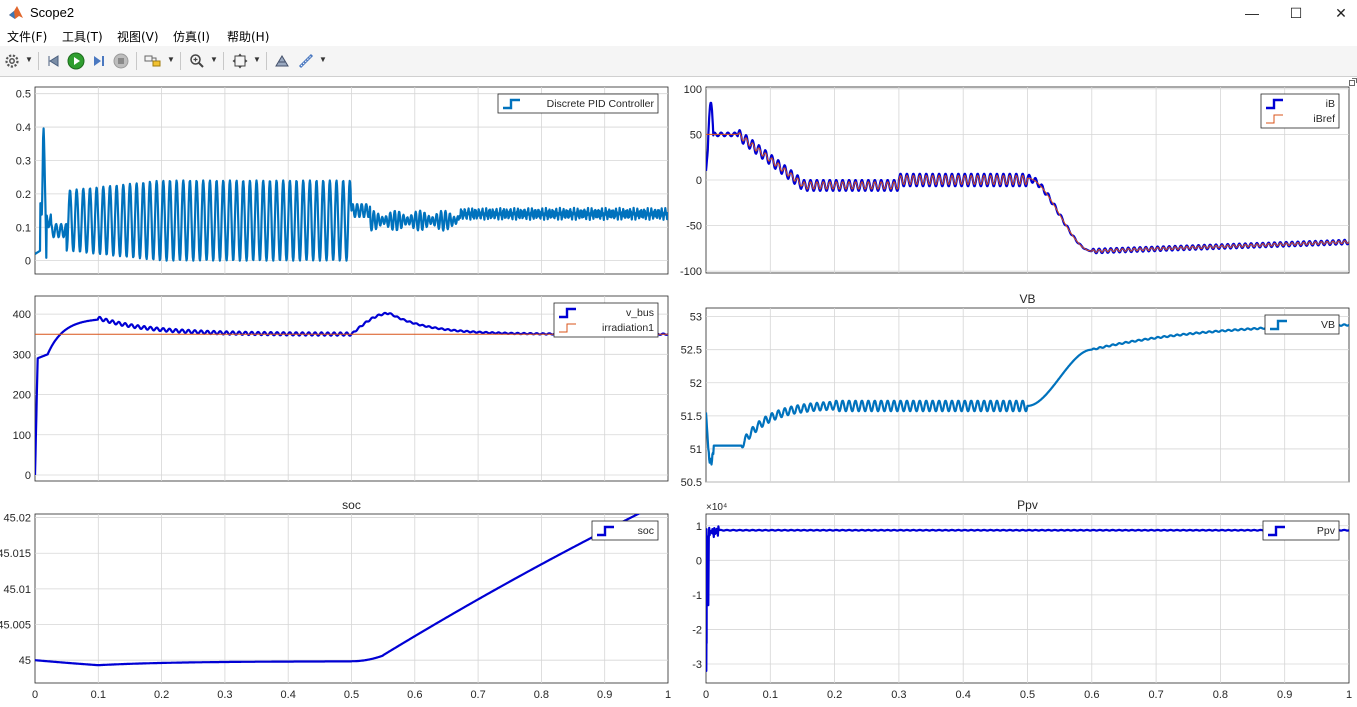 The width and height of the screenshot is (1357, 707). Describe the element at coordinates (691, 272) in the screenshot. I see `y-tick-label: -100` at that location.